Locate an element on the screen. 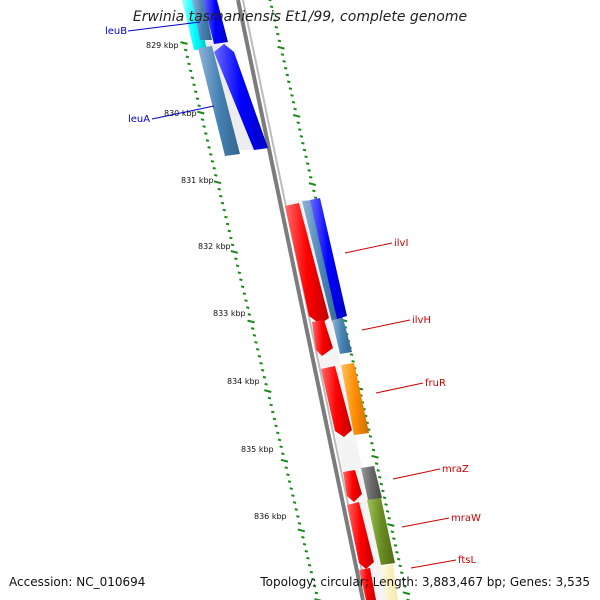 Image resolution: width=600 pixels, height=600 pixels. leader-ftsL is located at coordinates (433, 564).